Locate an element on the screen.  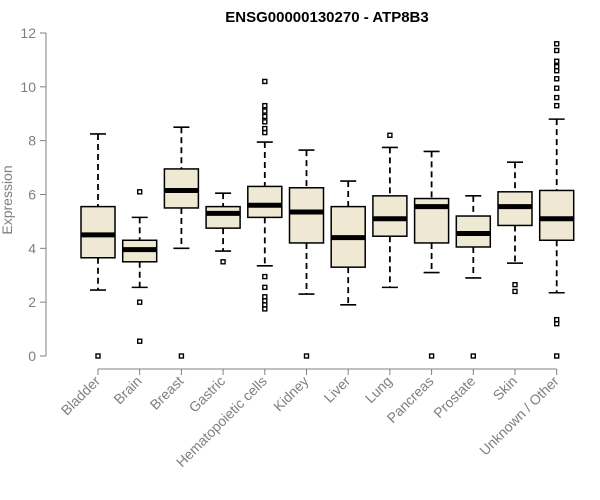
y-tick-label: 12 is located at coordinates (28, 33).